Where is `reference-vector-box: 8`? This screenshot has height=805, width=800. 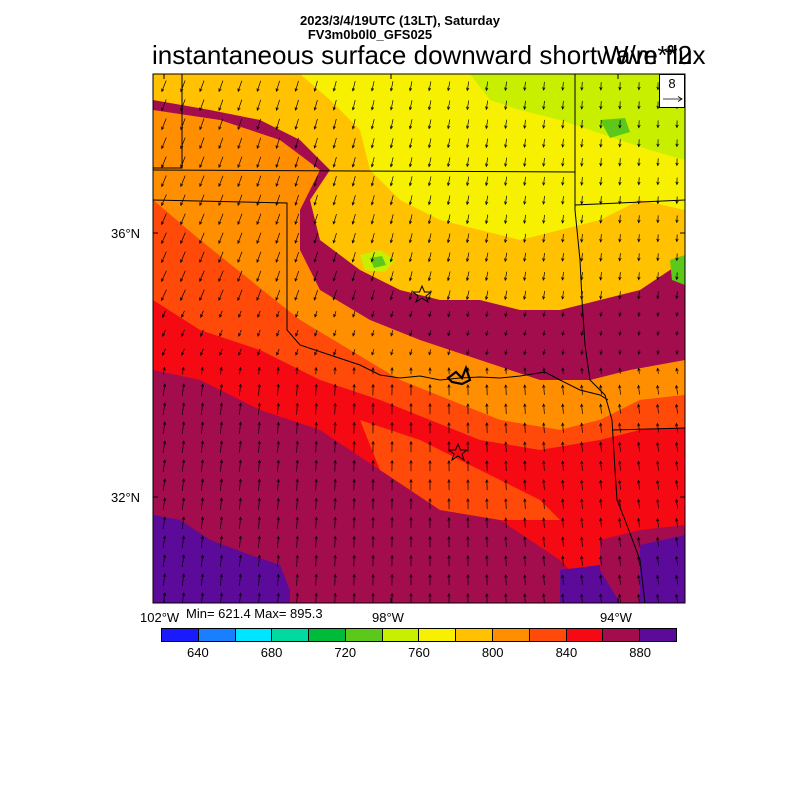
reference-vector-box: 8 is located at coordinates (672, 91).